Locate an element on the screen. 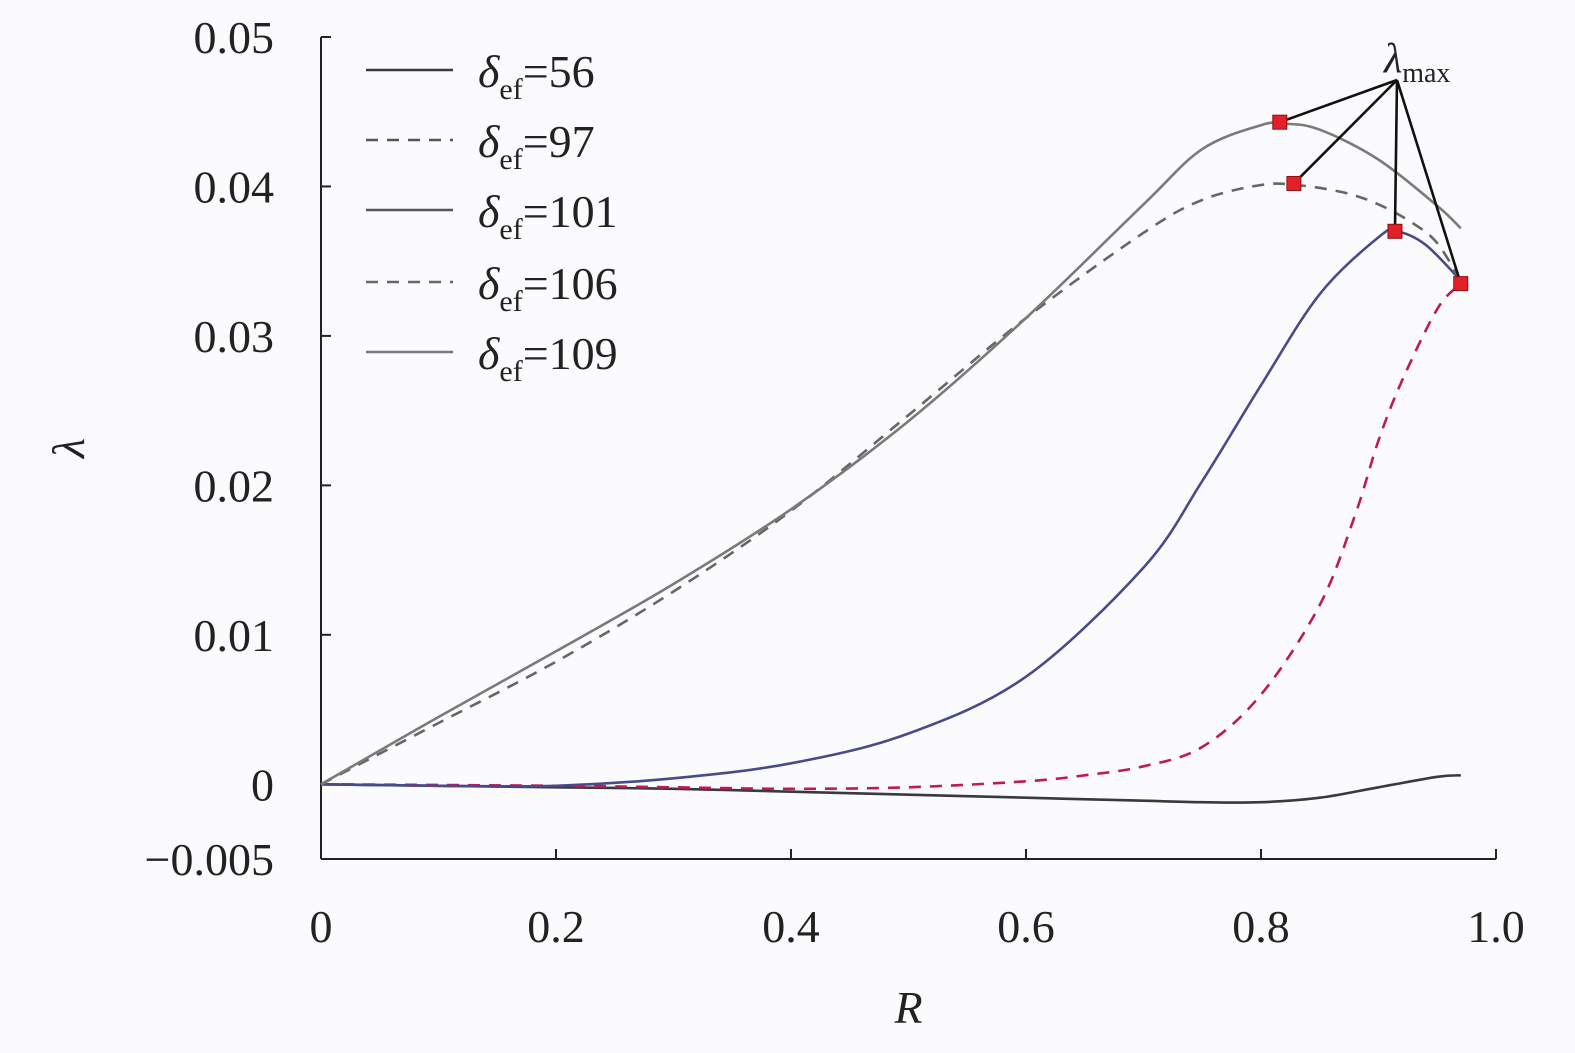 The image size is (1575, 1053). y-tick-label: 0 is located at coordinates (262, 784).